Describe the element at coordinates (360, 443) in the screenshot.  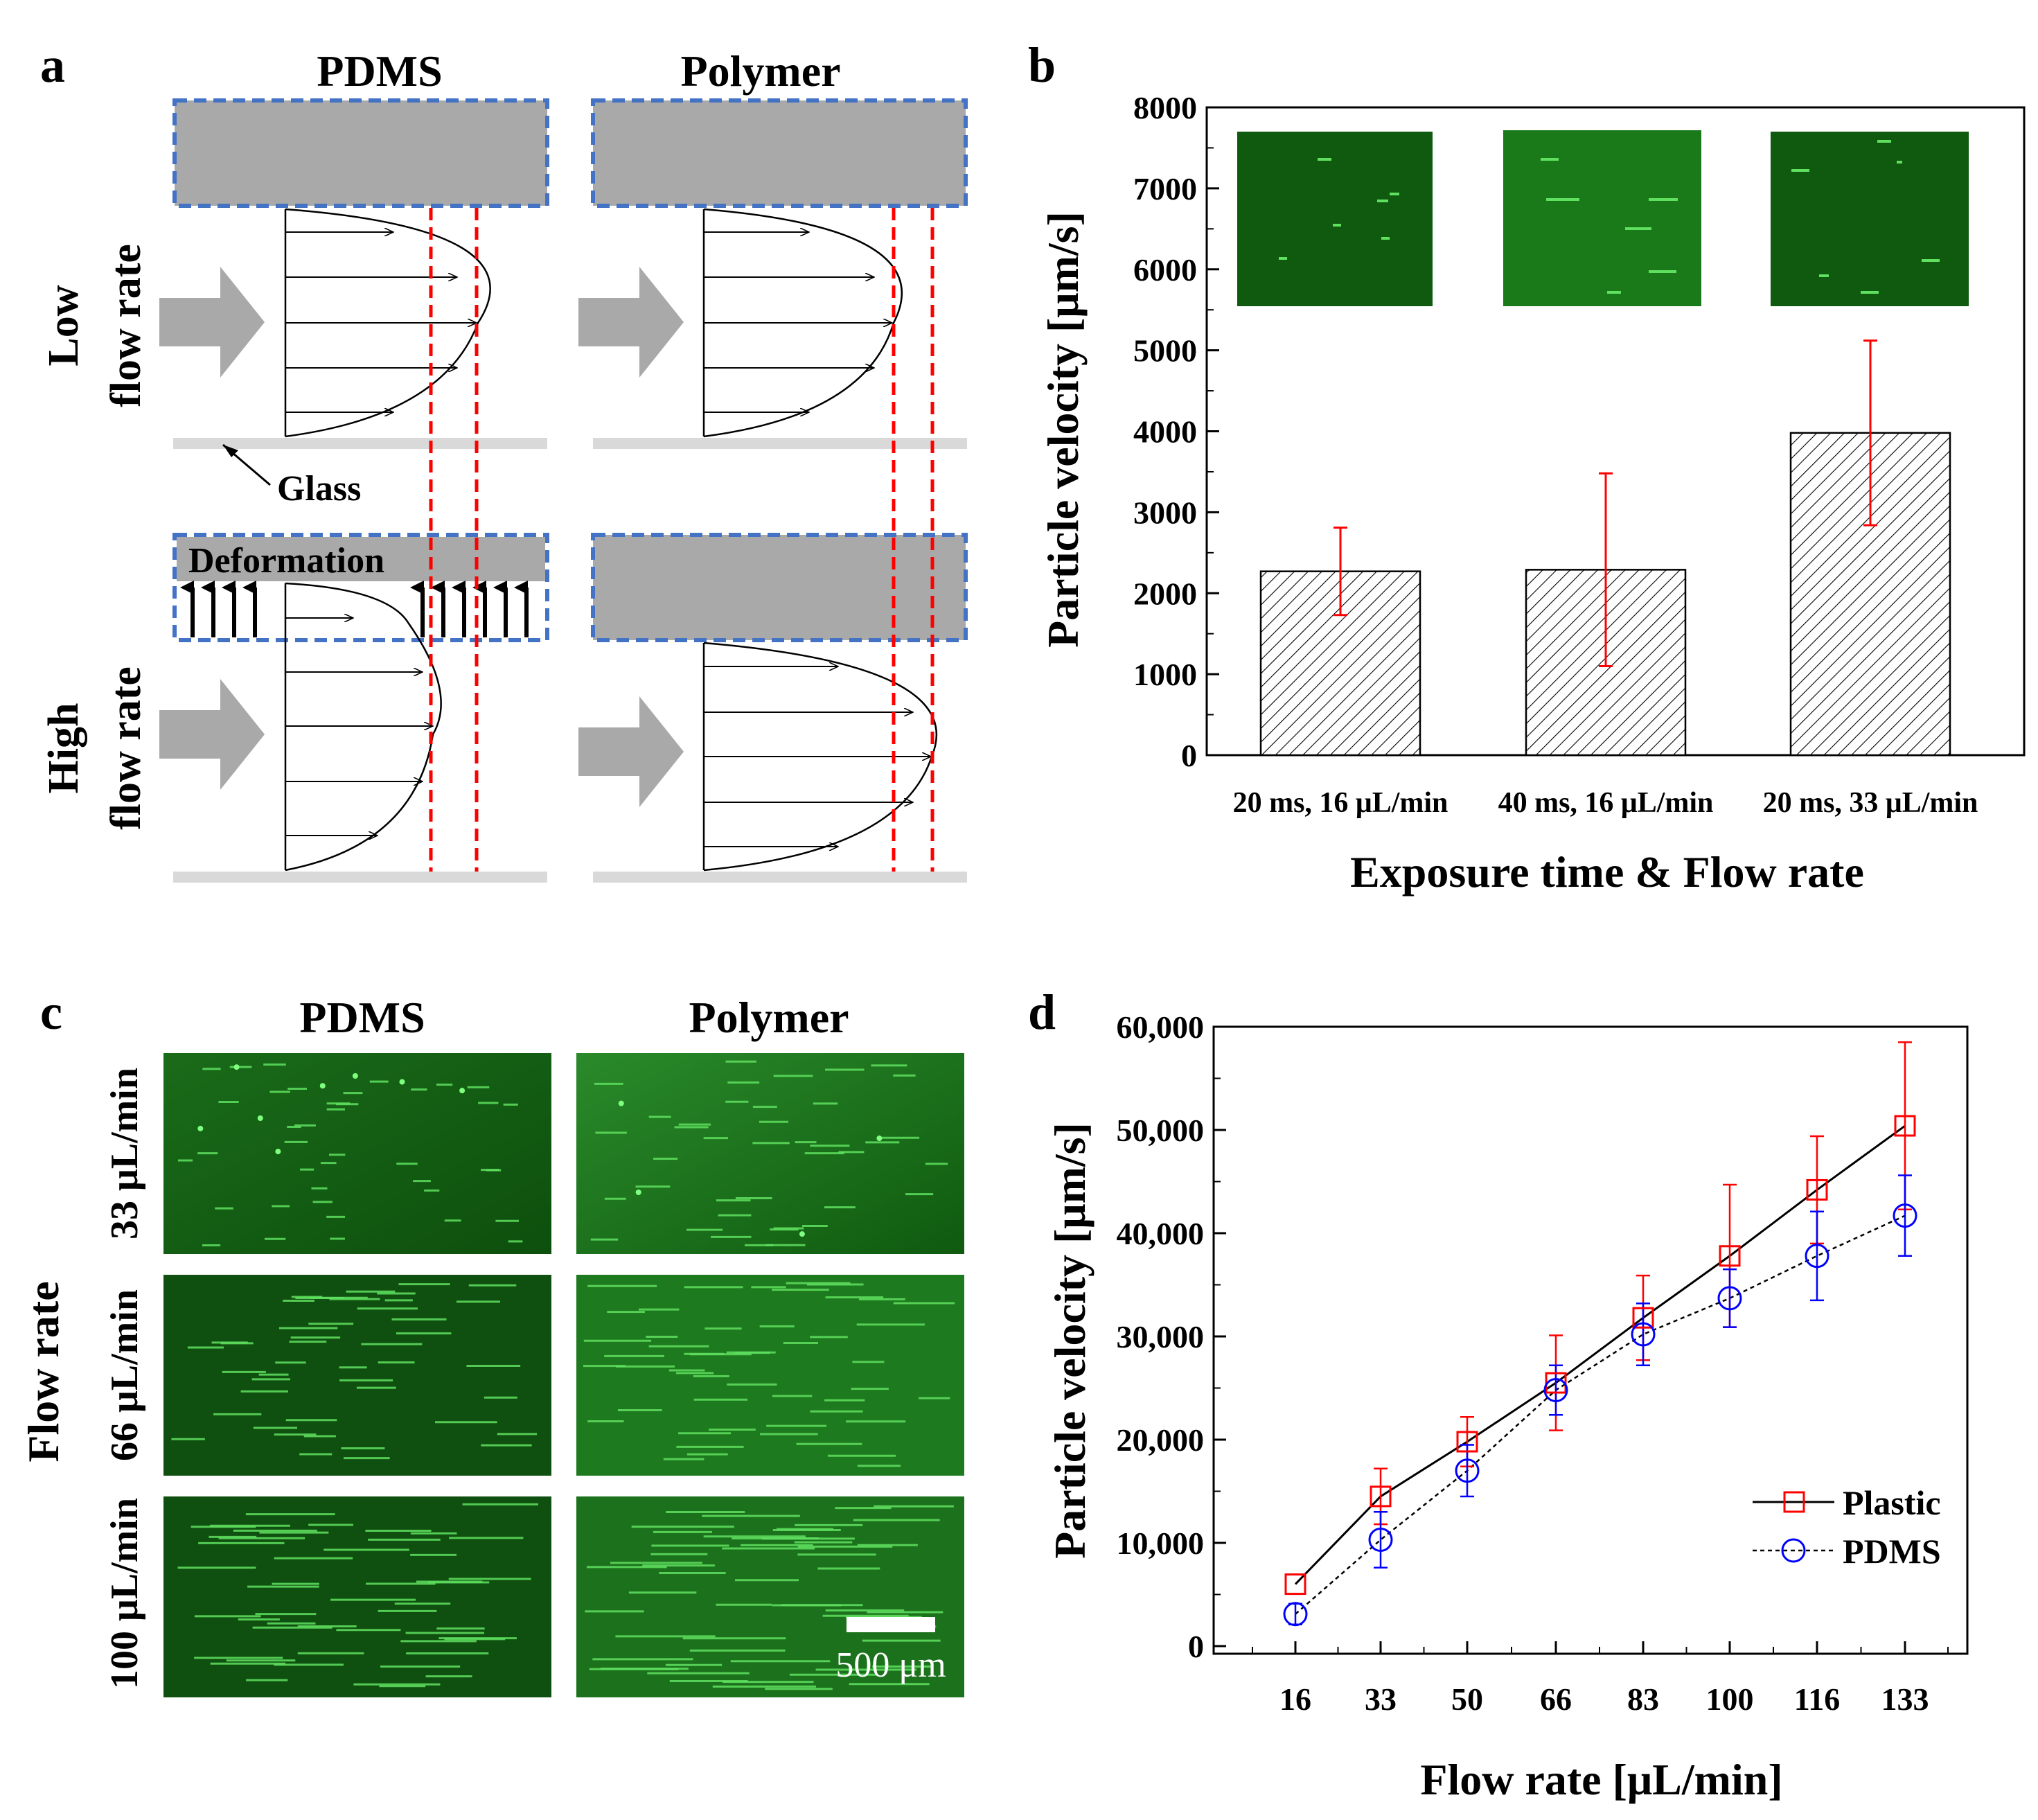
I see `glass-line-low-pdms` at that location.